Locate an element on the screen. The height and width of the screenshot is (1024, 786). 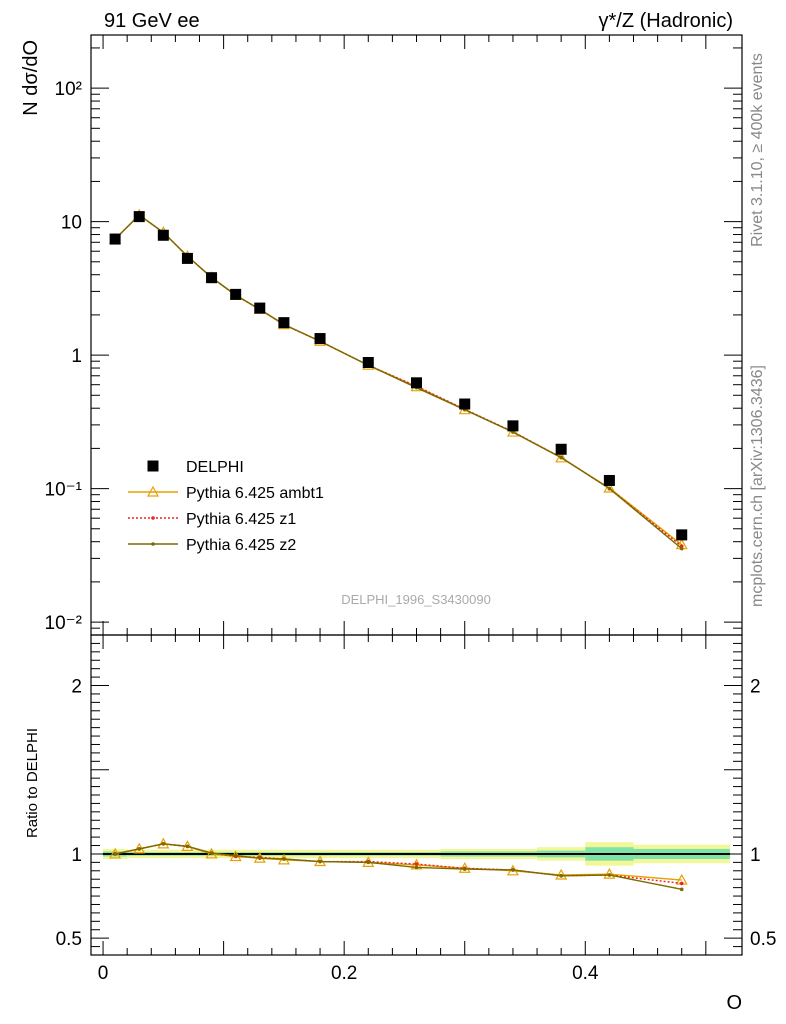
legend-entry: Pythia 6.425 z1 is located at coordinates (212, 519).